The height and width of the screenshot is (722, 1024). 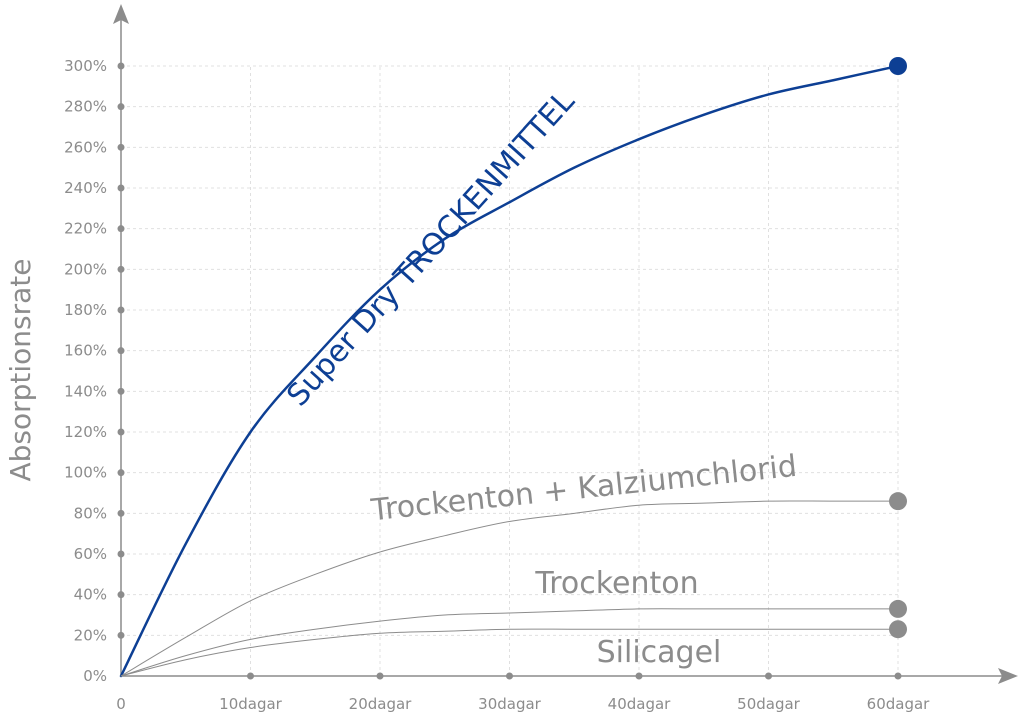 What do you see at coordinates (85, 391) in the screenshot?
I see `y-tick-label: 140%` at bounding box center [85, 391].